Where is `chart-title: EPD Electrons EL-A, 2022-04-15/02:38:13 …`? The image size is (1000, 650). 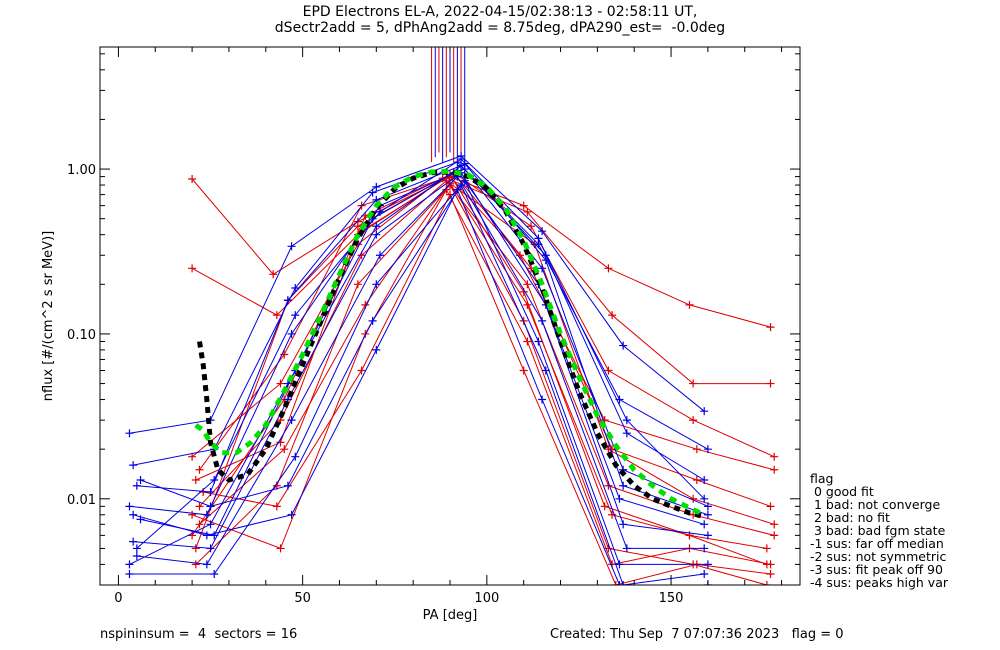
chart-title: EPD Electrons EL-A, 2022-04-15/02:38:13 … is located at coordinates (500, 12).